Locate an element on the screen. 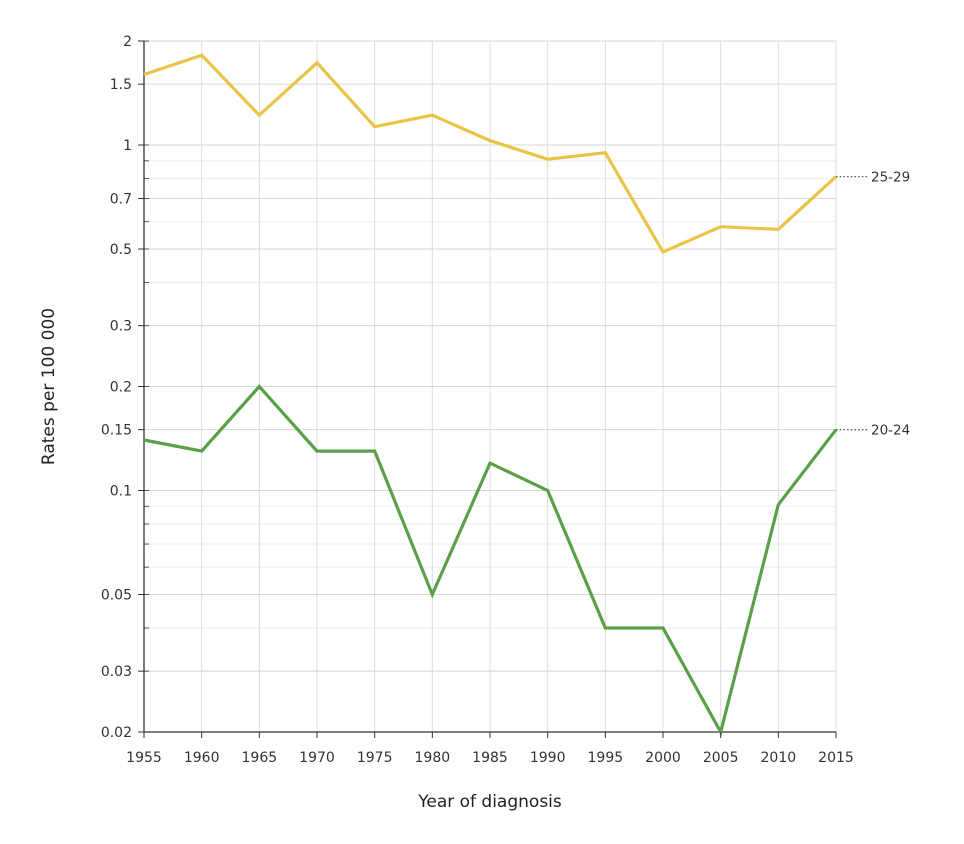 The height and width of the screenshot is (844, 964). x-tick-label-1975: 1975 is located at coordinates (375, 758).